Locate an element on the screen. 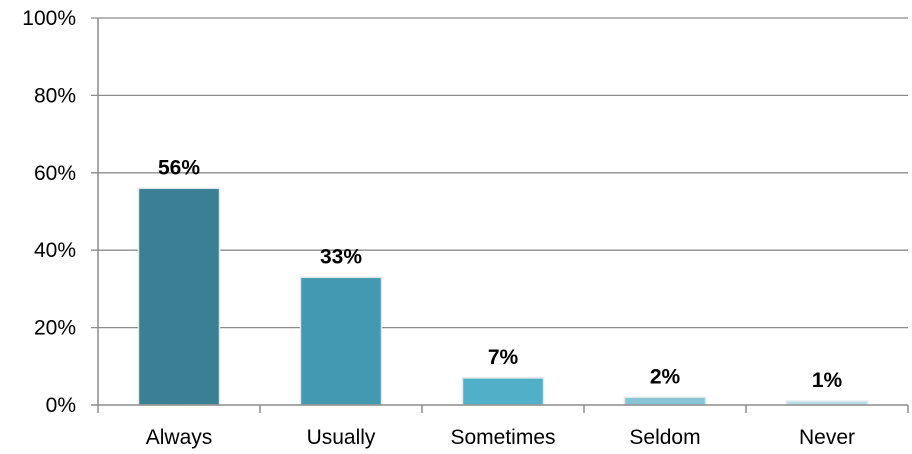 Image resolution: width=912 pixels, height=454 pixels. y-tick-label: 40% is located at coordinates (55, 250).